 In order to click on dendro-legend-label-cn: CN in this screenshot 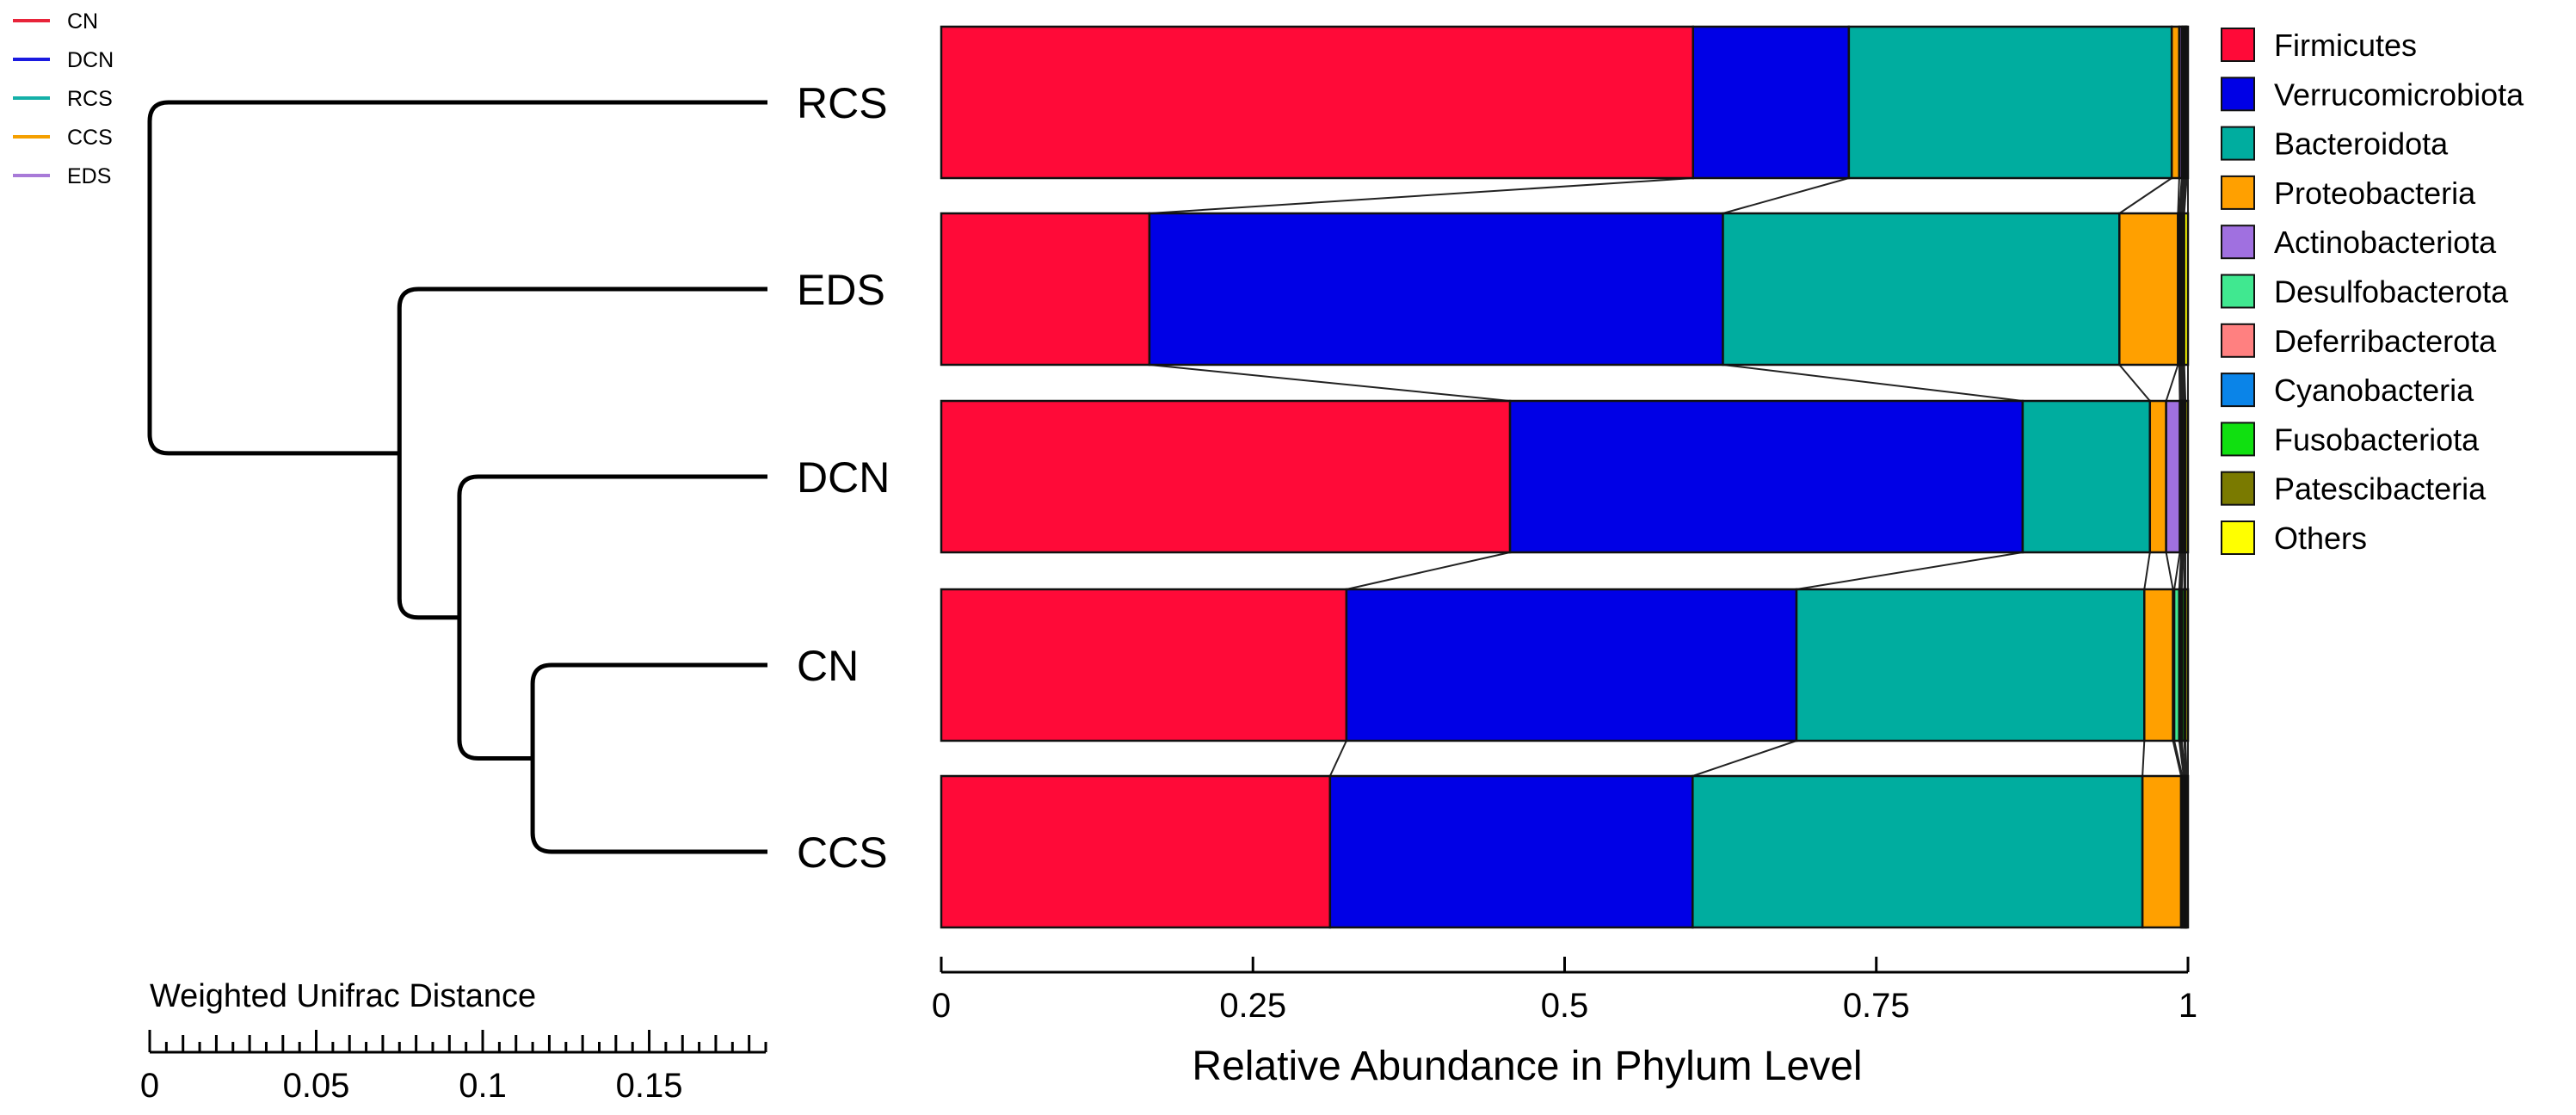, I will do `click(82, 21)`.